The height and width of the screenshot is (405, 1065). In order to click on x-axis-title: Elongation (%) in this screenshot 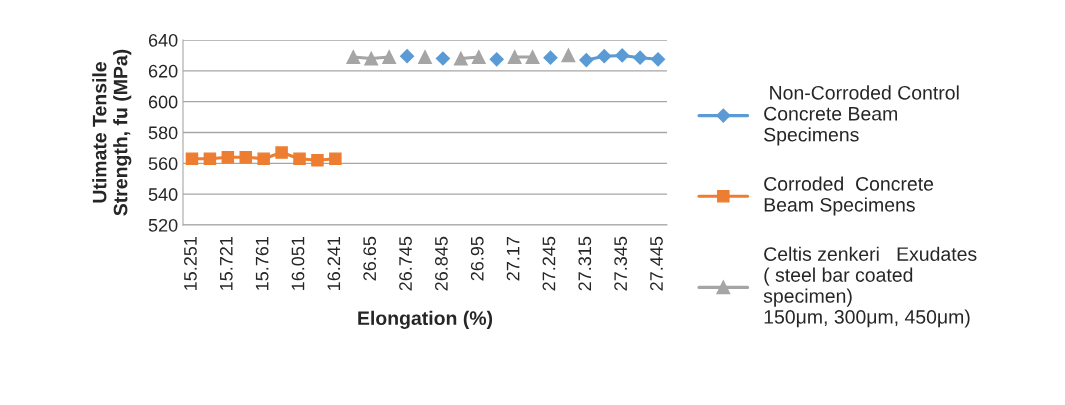, I will do `click(425, 319)`.